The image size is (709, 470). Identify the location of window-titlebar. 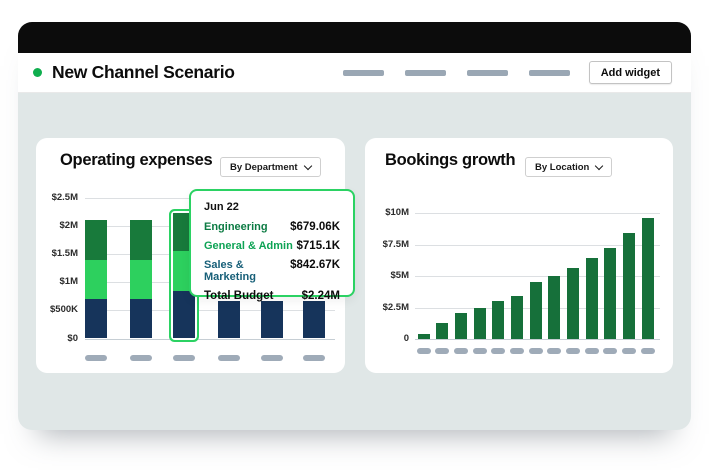
(354, 37).